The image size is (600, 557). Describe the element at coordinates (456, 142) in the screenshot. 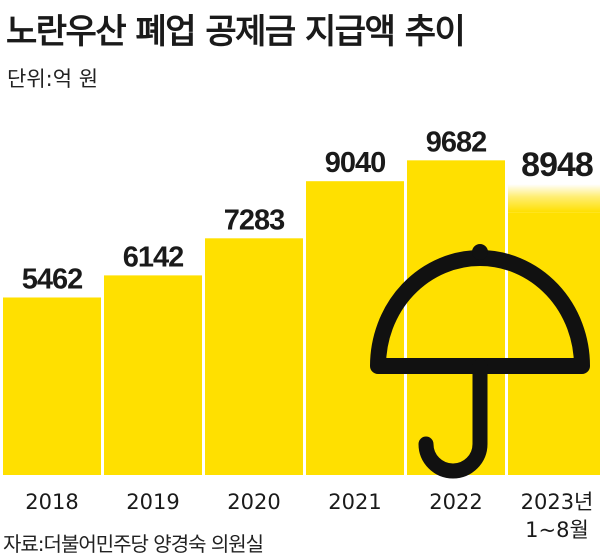

I see `value-label-4: 9682` at that location.